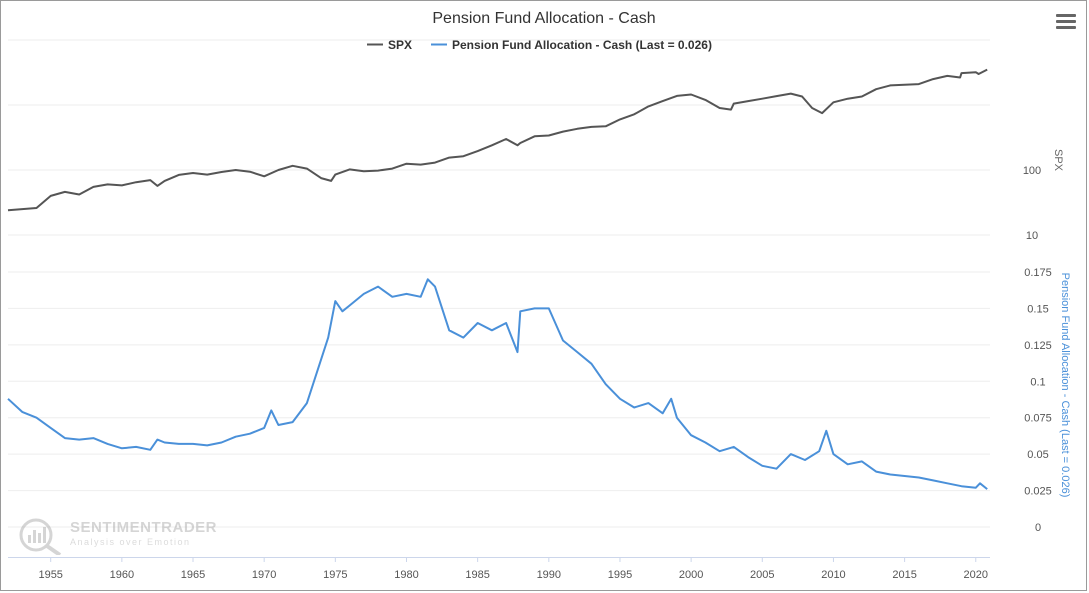 This screenshot has height=593, width=1089. Describe the element at coordinates (40, 536) in the screenshot. I see `magnifier-logo-icon` at that location.